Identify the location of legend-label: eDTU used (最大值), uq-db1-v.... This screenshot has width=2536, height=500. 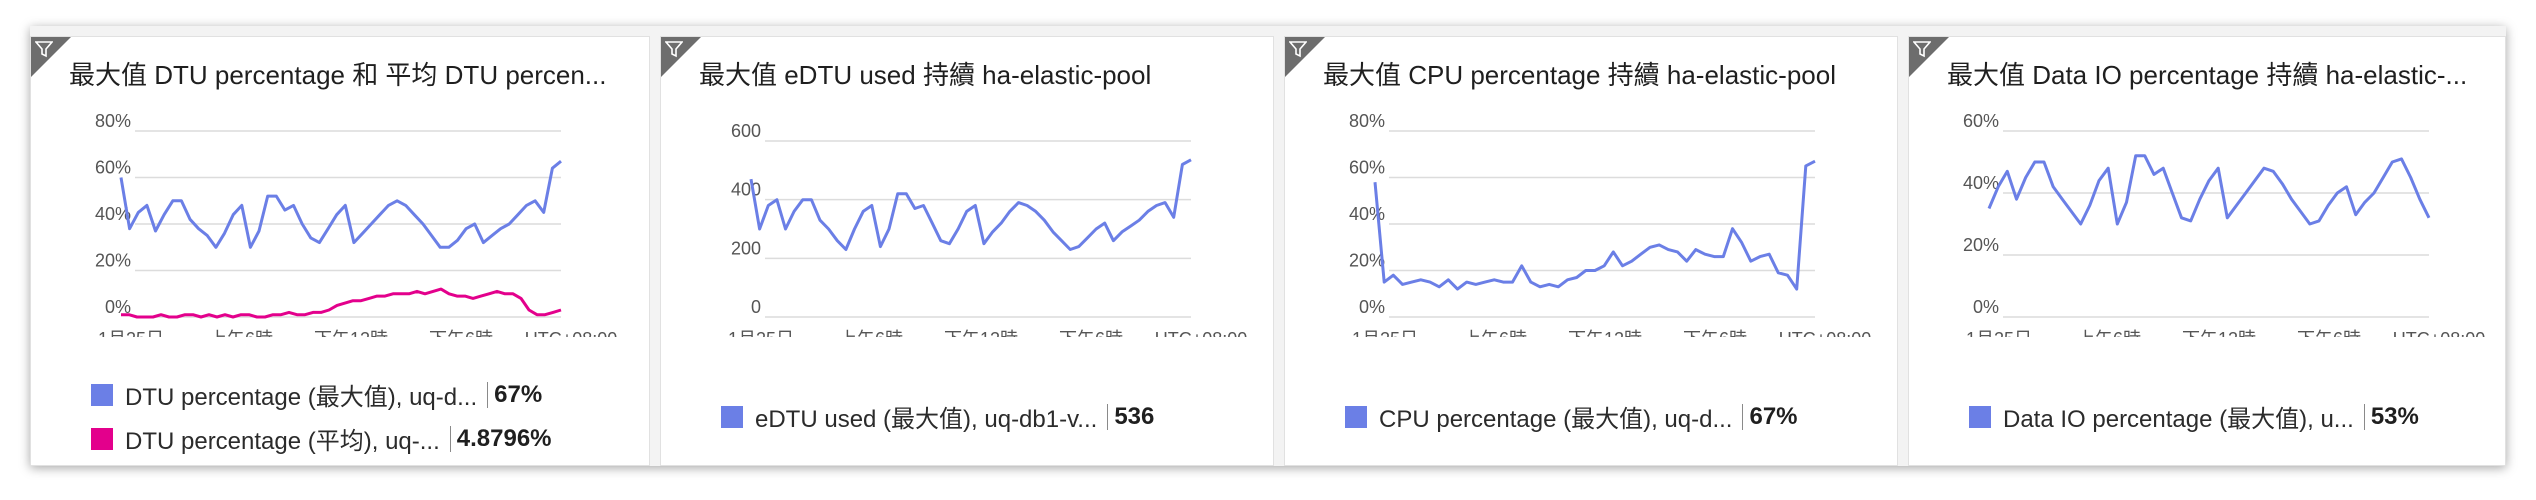
(926, 419).